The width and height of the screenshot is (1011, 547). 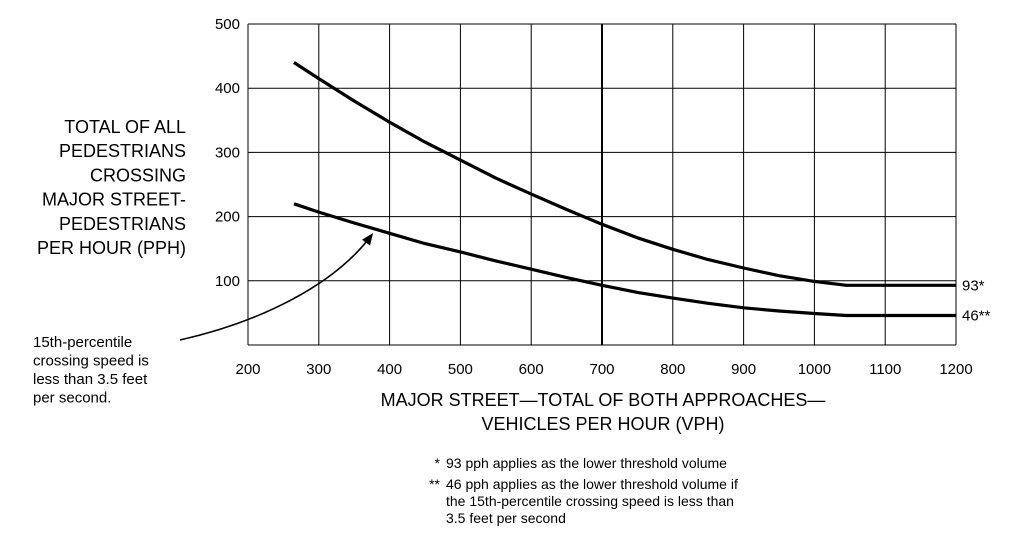 I want to click on footnote-text-line: 3.5 feet per second, so click(x=506, y=518).